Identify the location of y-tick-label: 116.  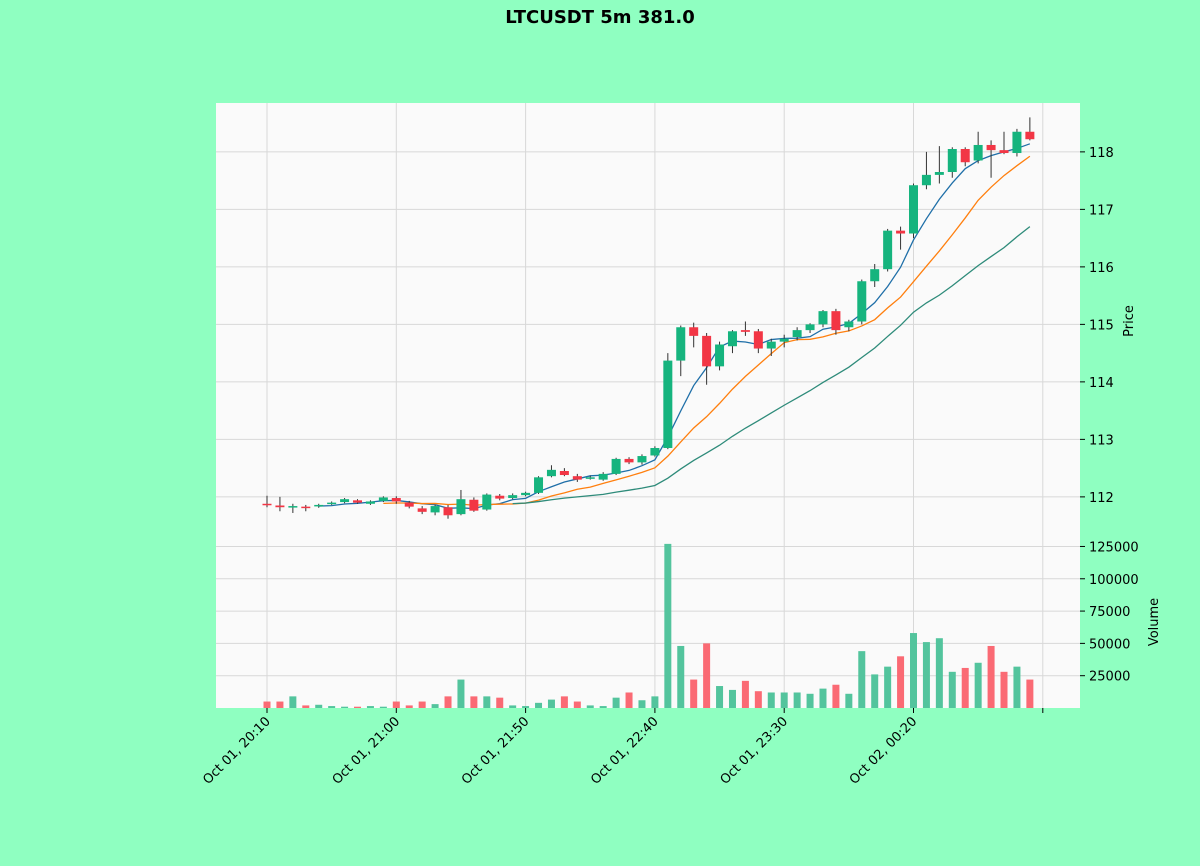
(1101, 268).